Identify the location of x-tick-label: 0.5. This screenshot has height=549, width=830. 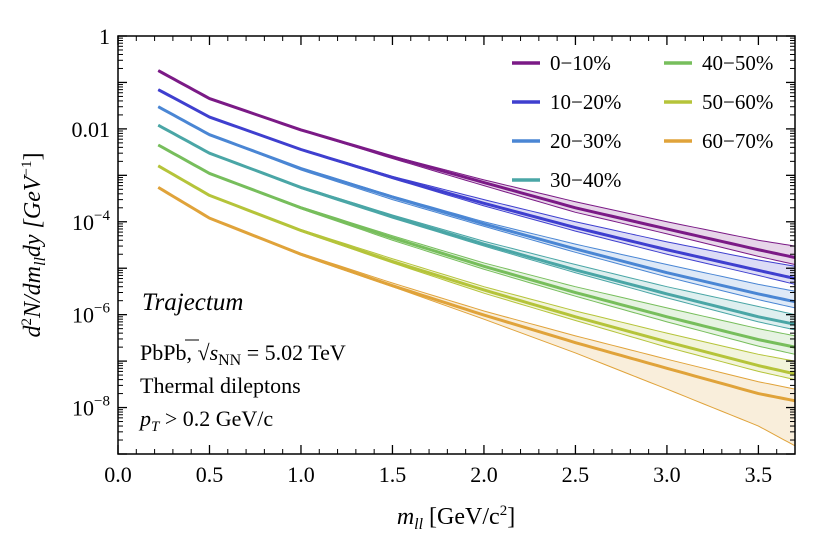
(210, 474).